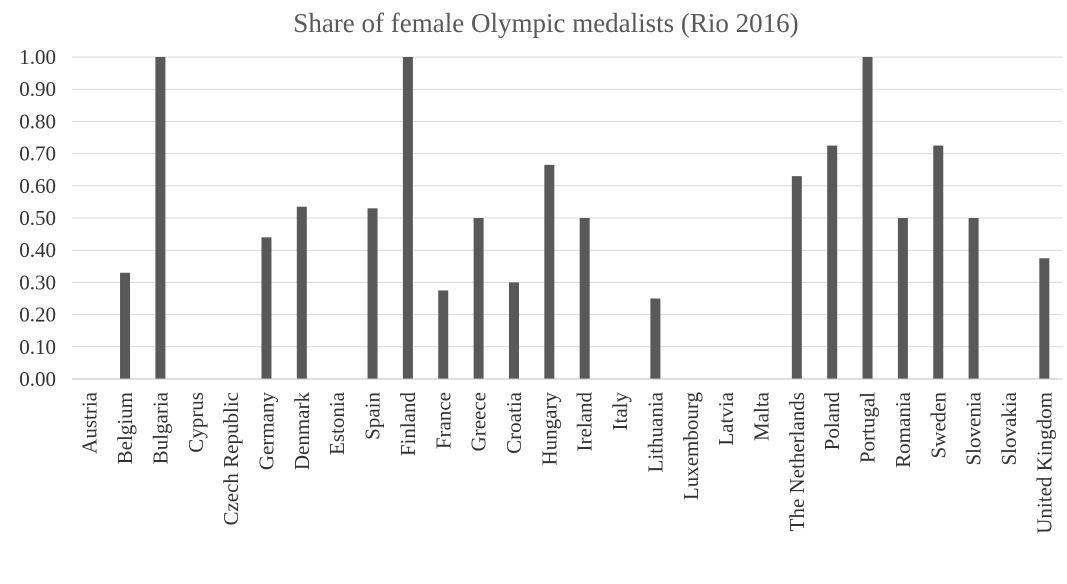  What do you see at coordinates (37, 315) in the screenshot?
I see `y-tick-label: 0.20` at bounding box center [37, 315].